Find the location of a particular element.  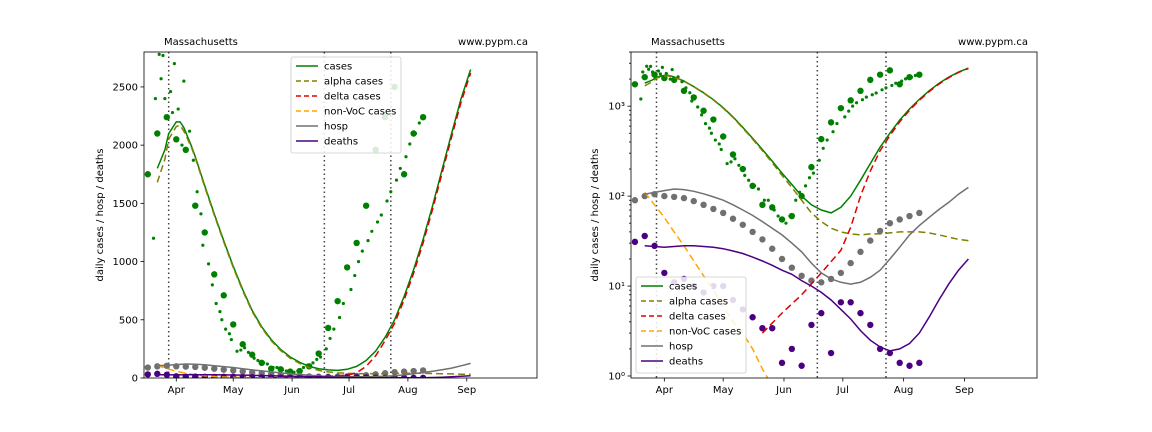

legend-label: deaths is located at coordinates (341, 142).